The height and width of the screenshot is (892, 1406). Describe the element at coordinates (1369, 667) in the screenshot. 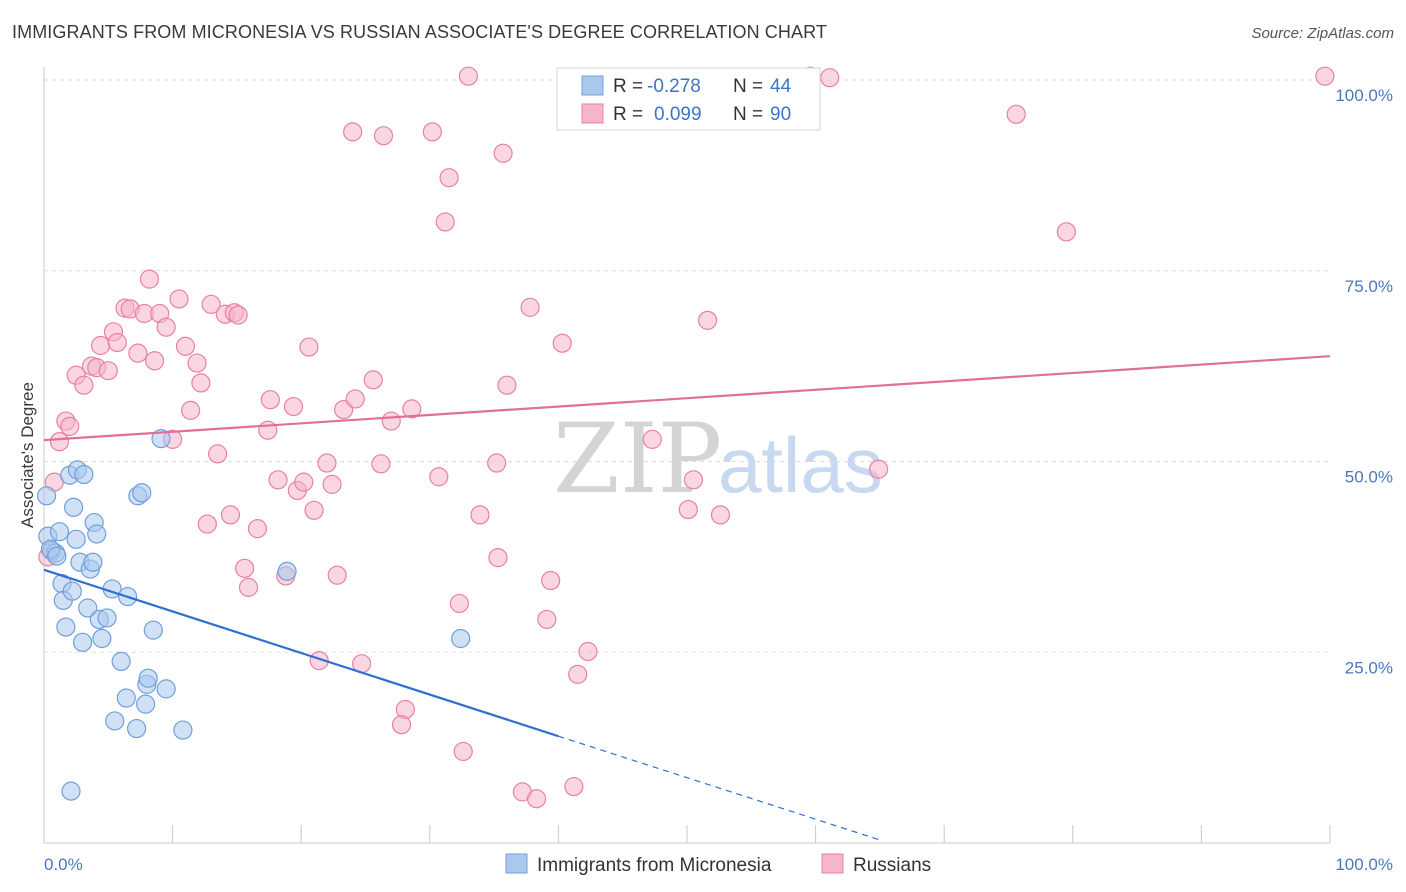

I see `y-tick-label: 25.0%` at that location.